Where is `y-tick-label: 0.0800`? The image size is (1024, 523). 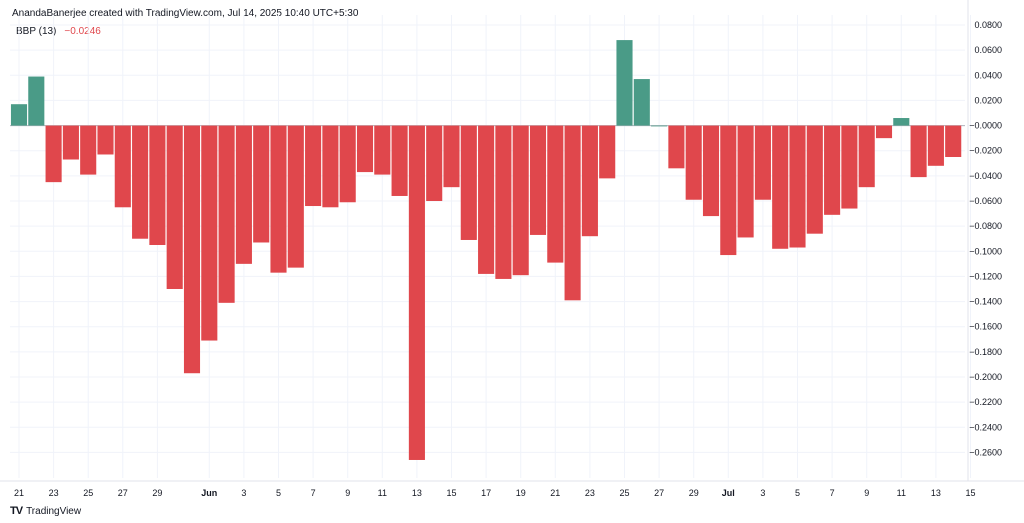
y-tick-label: 0.0800 is located at coordinates (988, 25).